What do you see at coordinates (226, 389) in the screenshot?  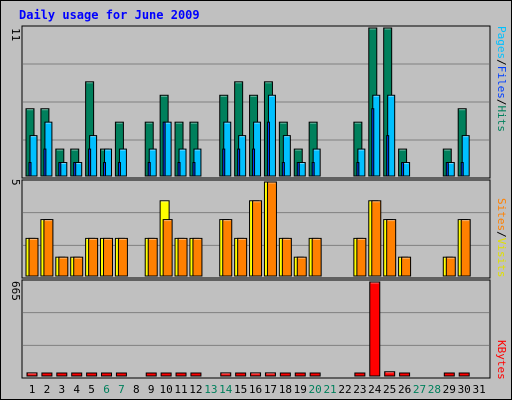 I see `x-tick-label: 14` at bounding box center [226, 389].